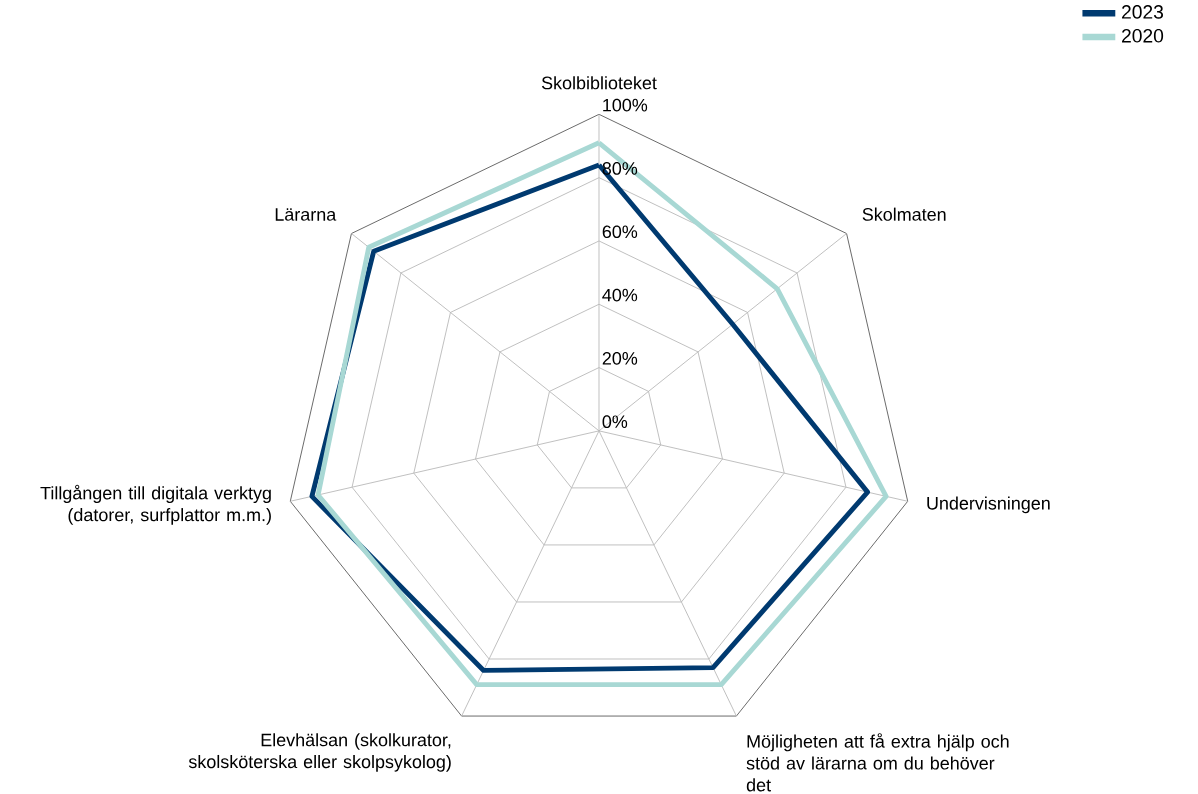 Image resolution: width=1198 pixels, height=794 pixels. I want to click on y-tick-label: 20%, so click(620, 358).